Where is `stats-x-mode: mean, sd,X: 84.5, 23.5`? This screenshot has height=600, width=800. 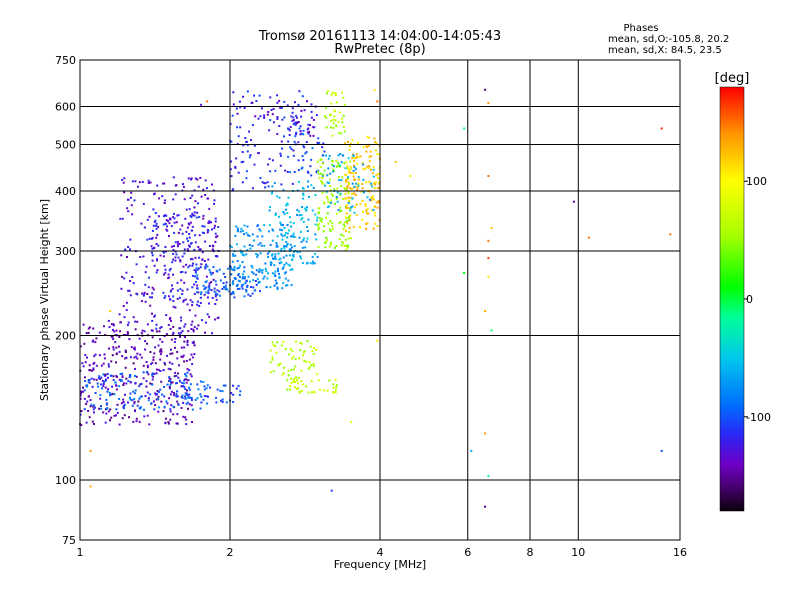
stats-x-mode: mean, sd,X: 84.5, 23.5 is located at coordinates (665, 50).